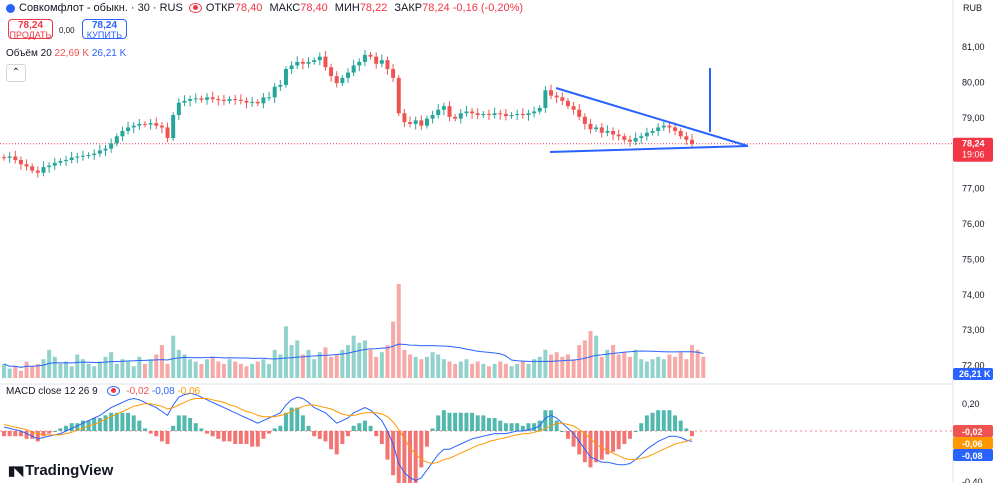 This screenshot has width=1000, height=483. I want to click on volume-label: Объём 20, so click(29, 53).